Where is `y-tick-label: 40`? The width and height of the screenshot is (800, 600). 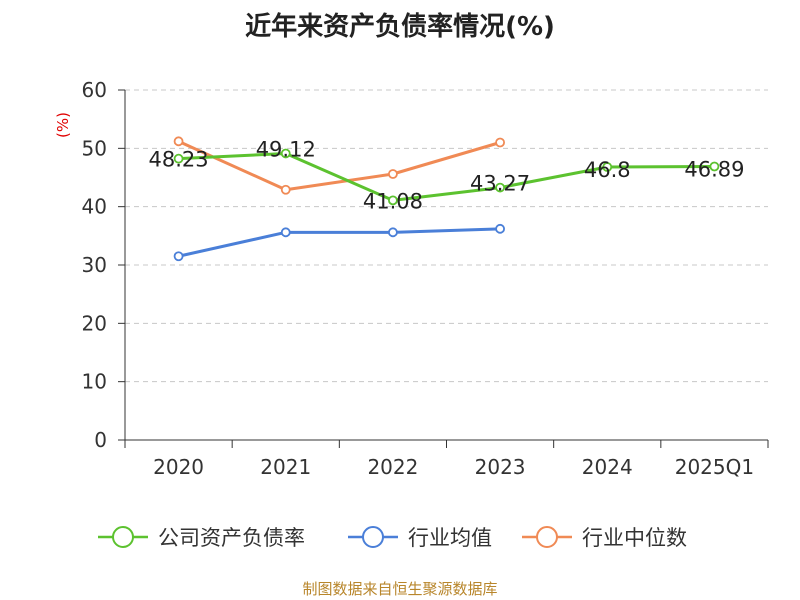
y-tick-label: 40 is located at coordinates (94, 207).